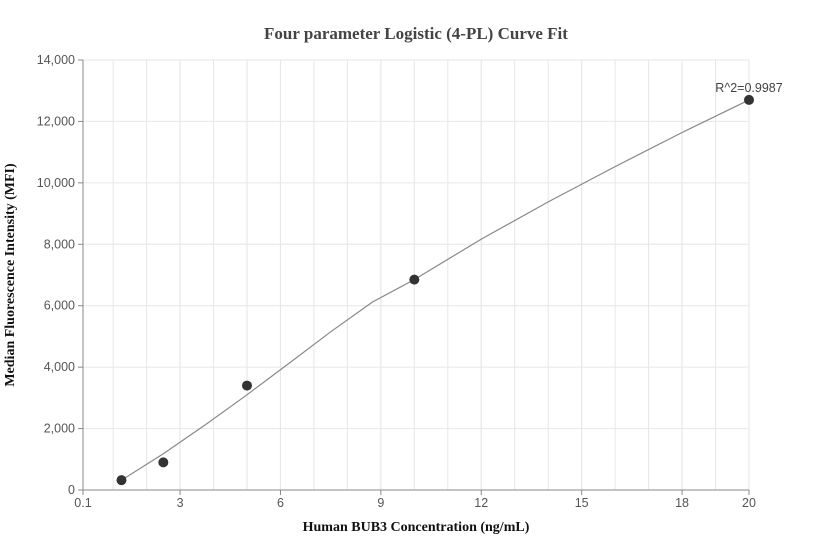 The height and width of the screenshot is (560, 832). Describe the element at coordinates (416, 527) in the screenshot. I see `x-axis-title: Human BUB3 Concentration (ng/mL)` at that location.